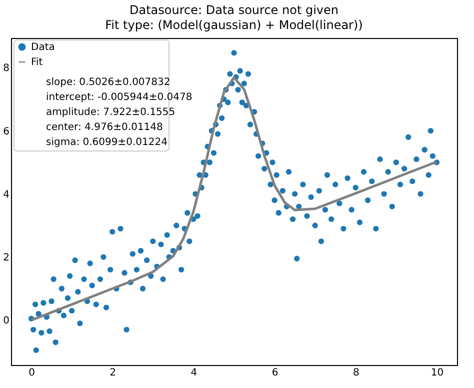 Image resolution: width=474 pixels, height=388 pixels. Describe the element at coordinates (437, 373) in the screenshot. I see `x-tick-label: 10` at that location.